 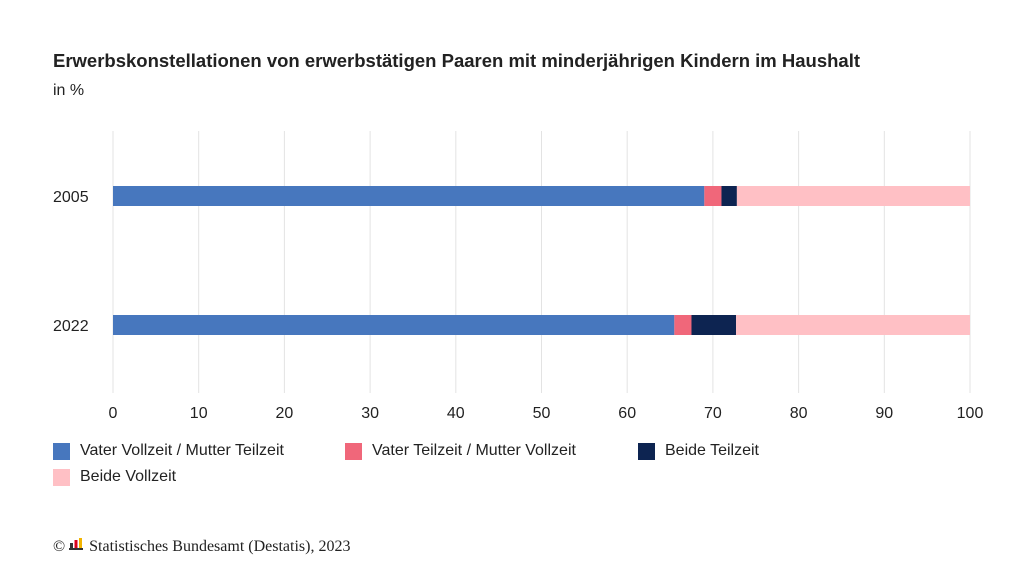 What do you see at coordinates (113, 413) in the screenshot?
I see `x-tick-label: 0` at bounding box center [113, 413].